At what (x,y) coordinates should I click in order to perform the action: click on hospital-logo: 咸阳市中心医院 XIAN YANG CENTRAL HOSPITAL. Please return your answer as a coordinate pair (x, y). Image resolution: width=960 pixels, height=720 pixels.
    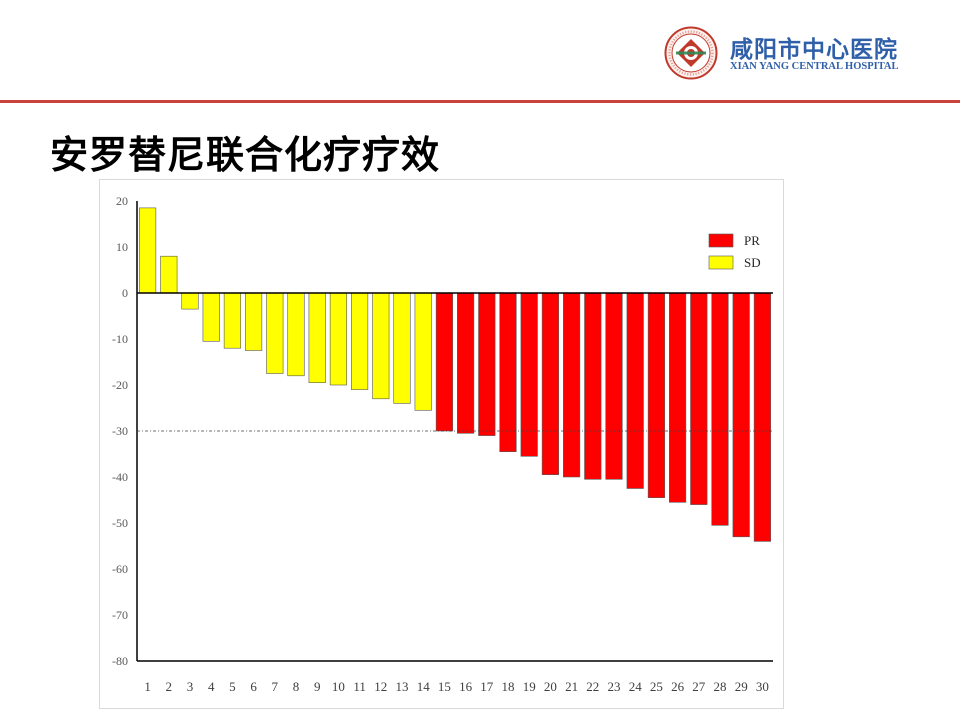
    Looking at the image, I should click on (784, 53).